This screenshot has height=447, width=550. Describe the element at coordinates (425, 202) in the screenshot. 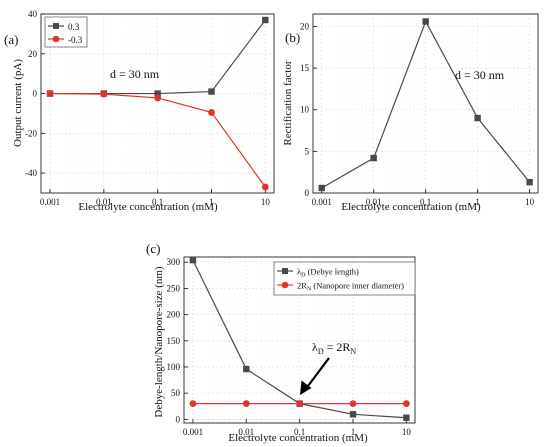

I see `x-tick-label-b-2: 0.1` at that location.